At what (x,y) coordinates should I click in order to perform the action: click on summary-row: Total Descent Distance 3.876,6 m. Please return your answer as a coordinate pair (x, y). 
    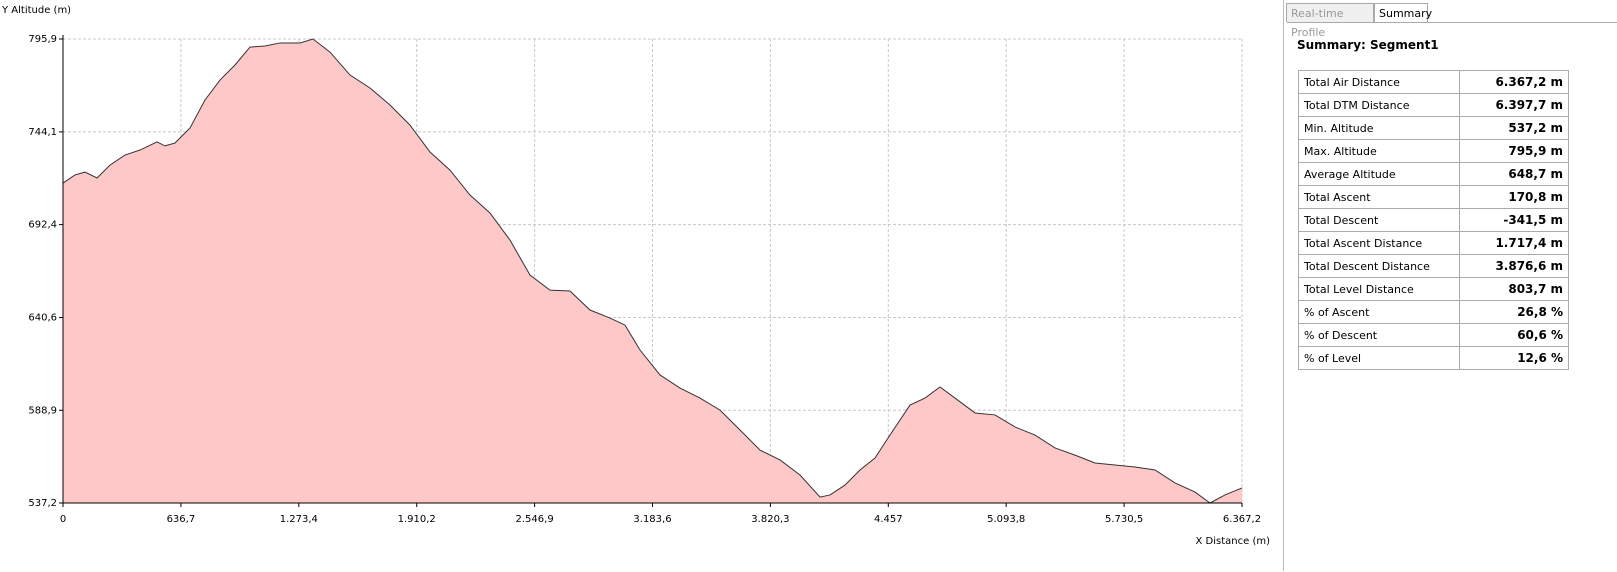
    Looking at the image, I should click on (1433, 266).